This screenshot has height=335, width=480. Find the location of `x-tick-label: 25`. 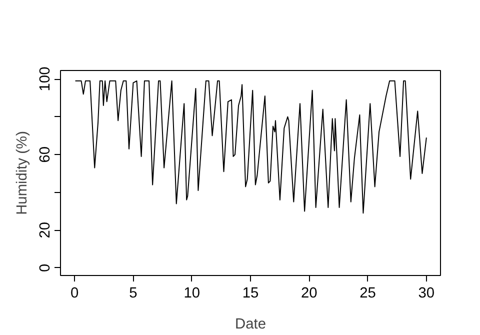

x-tick-label: 25 is located at coordinates (368, 294).